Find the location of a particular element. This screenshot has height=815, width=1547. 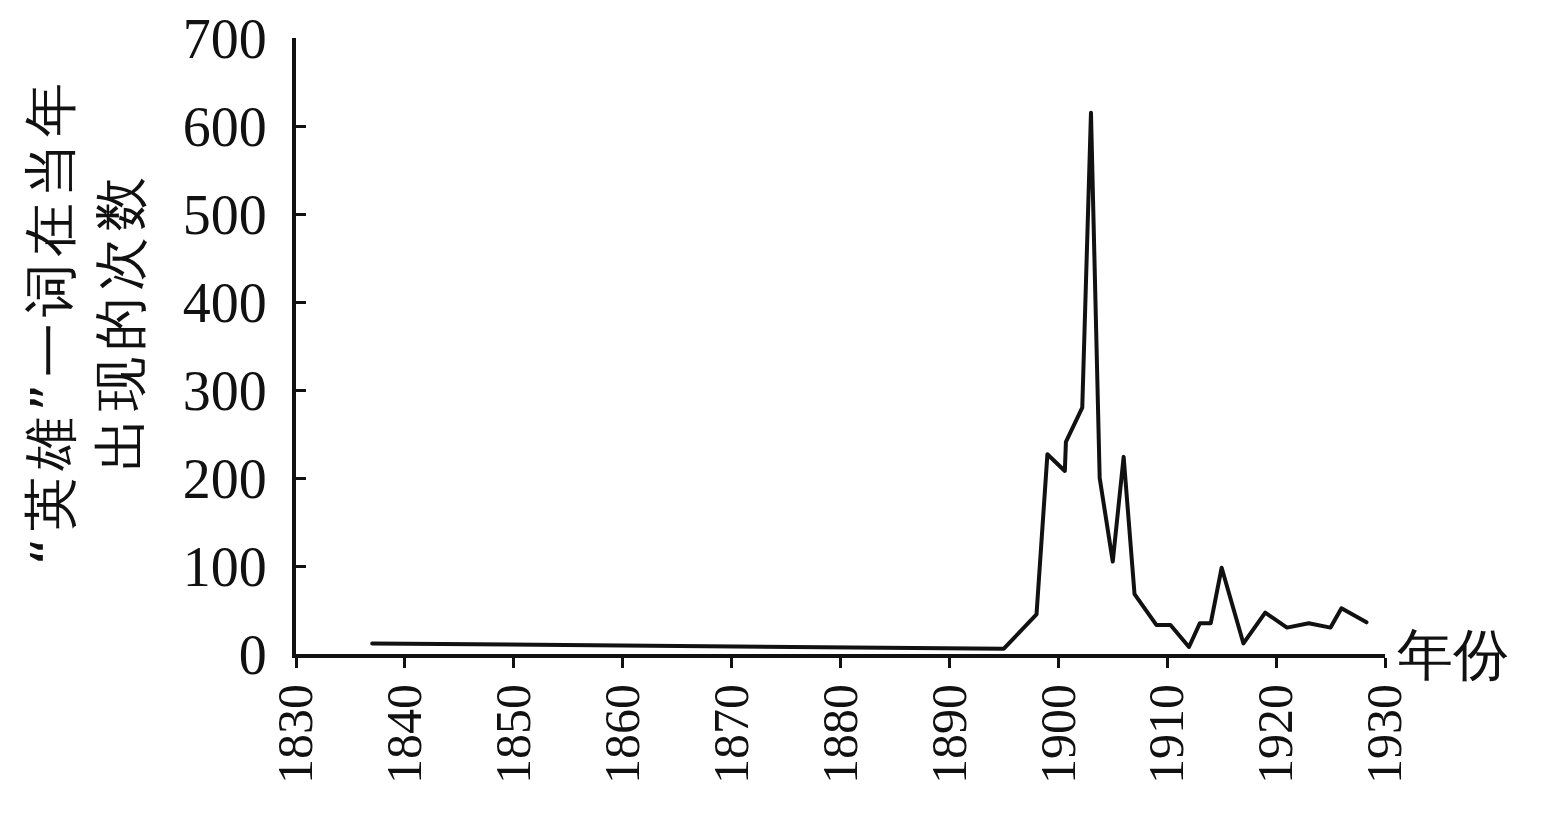

x-tick-label: 1910 is located at coordinates (1166, 734).